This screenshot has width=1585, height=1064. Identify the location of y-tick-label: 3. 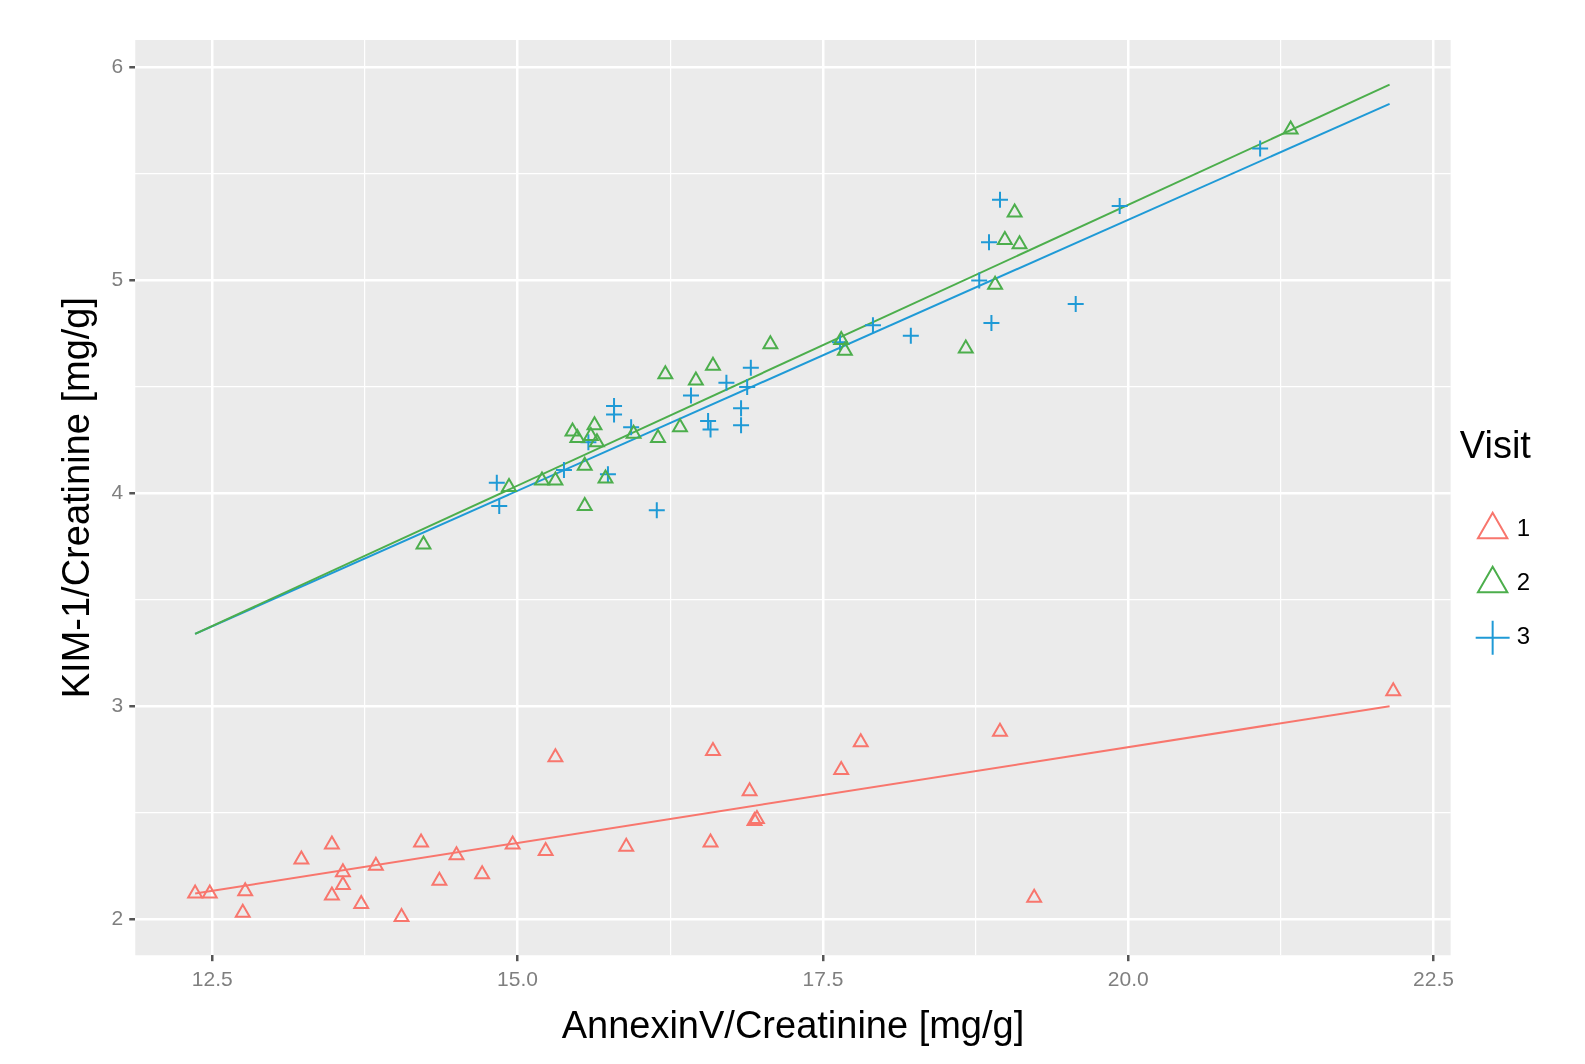
(117, 704).